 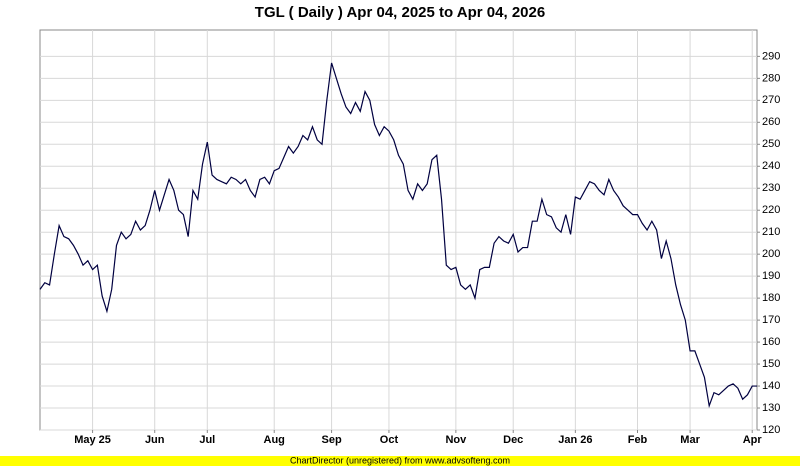 I want to click on x-tick-label: Jul, so click(x=207, y=440).